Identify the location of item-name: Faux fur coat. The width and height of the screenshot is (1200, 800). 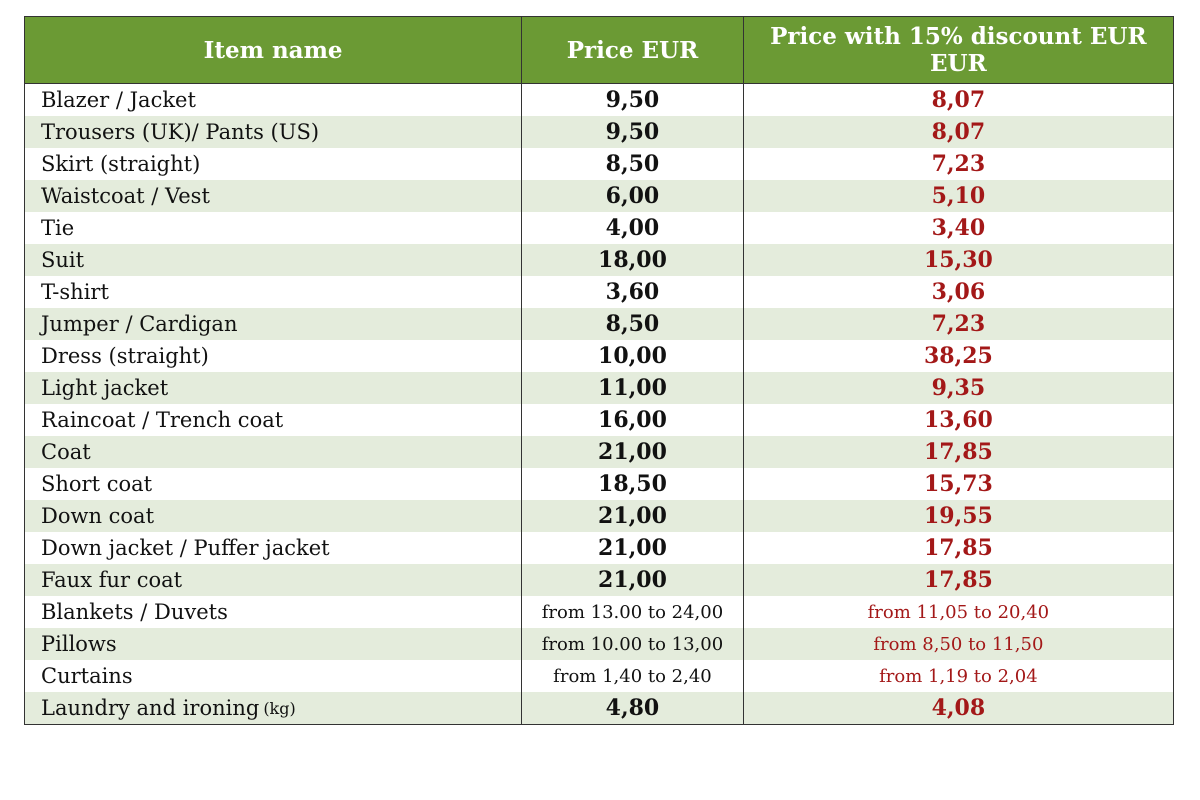
(112, 580).